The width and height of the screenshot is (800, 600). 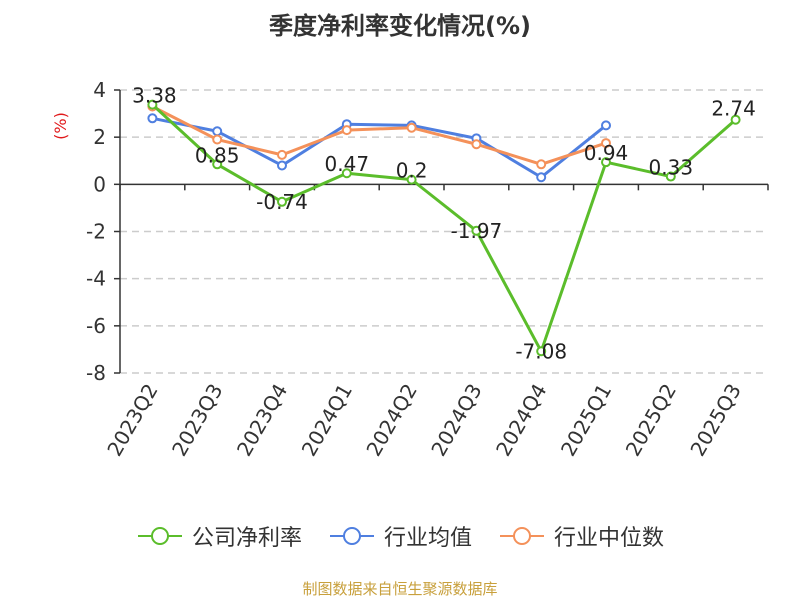 What do you see at coordinates (217, 155) in the screenshot?
I see `data-label: 0.85` at bounding box center [217, 155].